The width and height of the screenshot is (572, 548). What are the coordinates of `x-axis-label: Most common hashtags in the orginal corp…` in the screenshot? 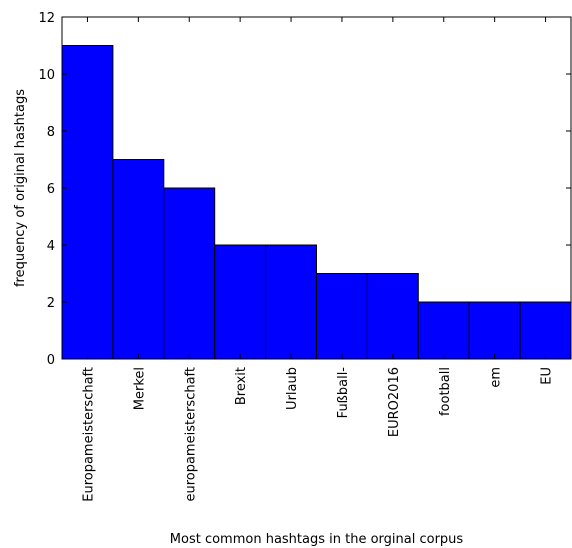 It's located at (317, 539).